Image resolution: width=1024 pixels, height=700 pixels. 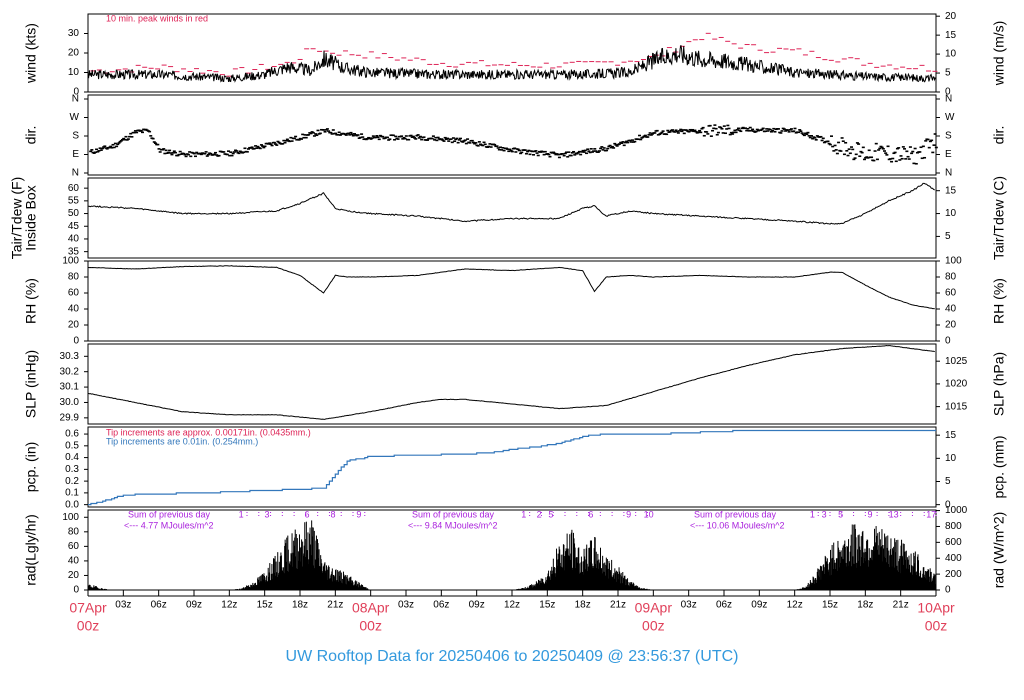 I want to click on ticklabel-right-rh: 100, so click(x=953, y=261).